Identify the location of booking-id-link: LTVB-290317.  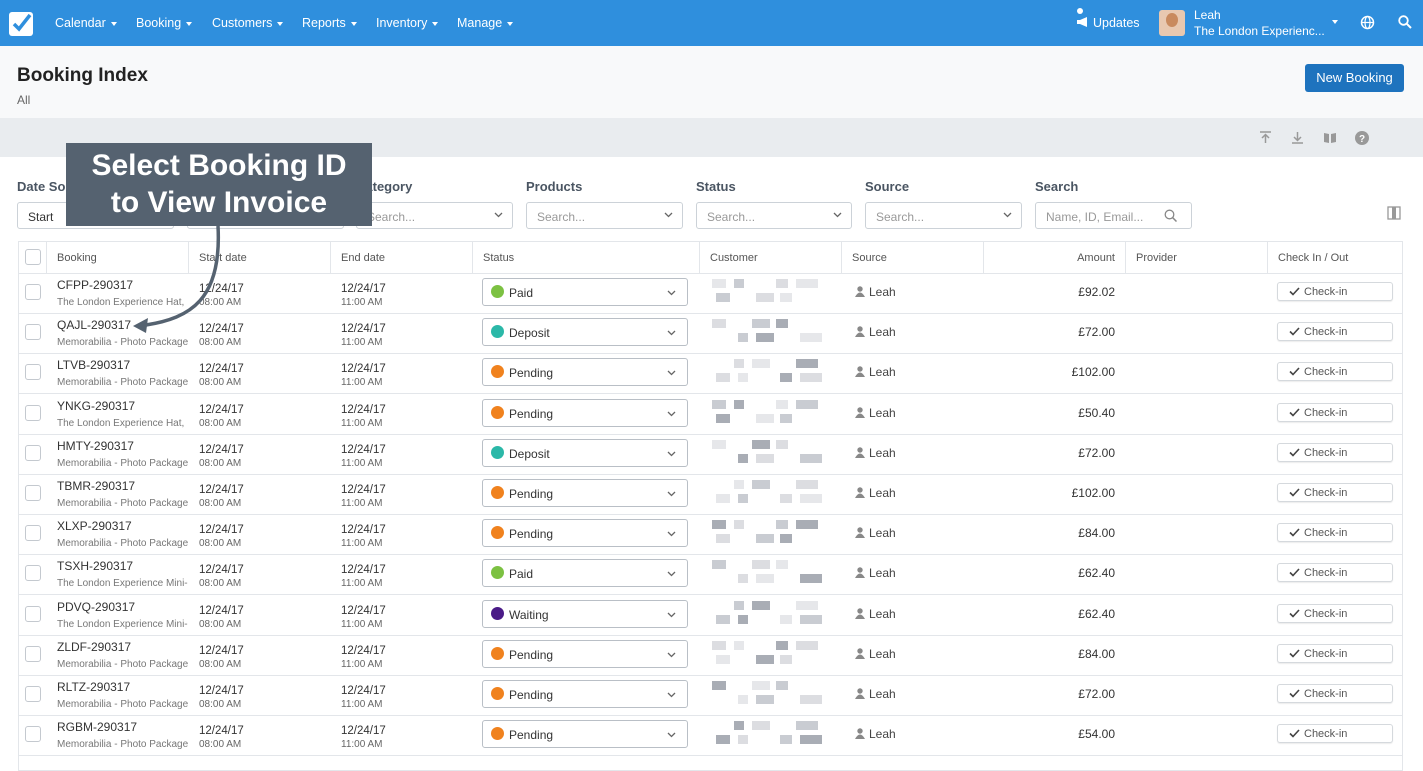
(94, 365).